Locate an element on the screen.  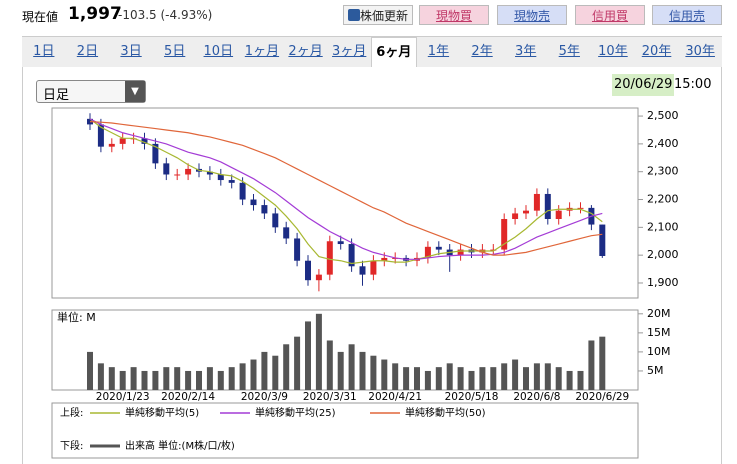
period-tab: 3ヶ月 is located at coordinates (349, 51).